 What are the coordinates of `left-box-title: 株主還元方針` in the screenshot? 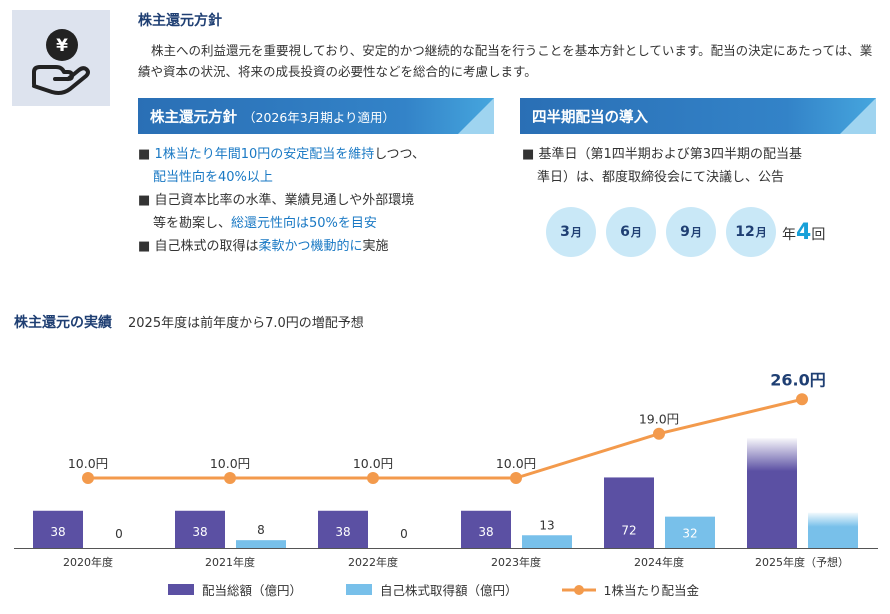 It's located at (193, 117).